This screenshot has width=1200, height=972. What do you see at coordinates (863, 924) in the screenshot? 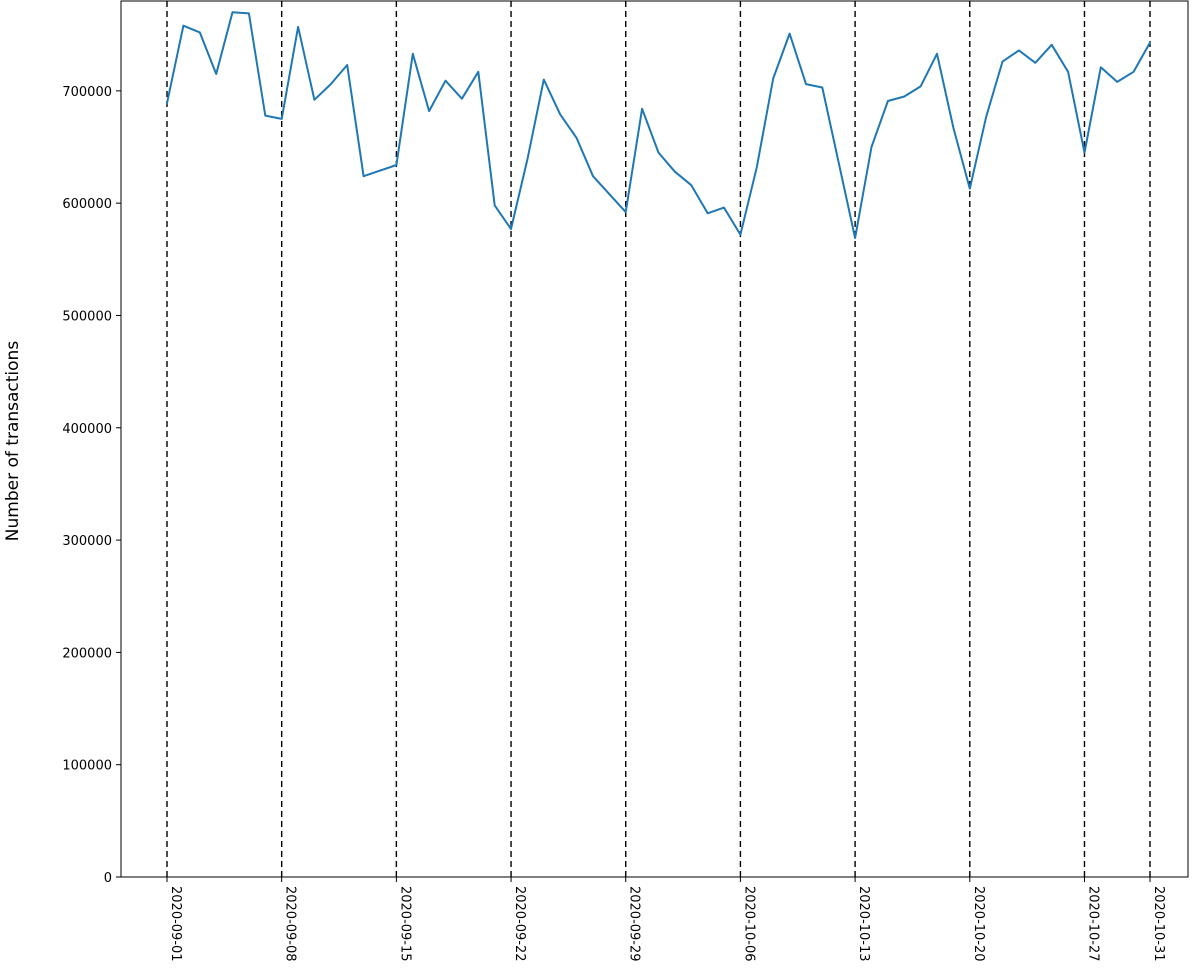
I see `x-tick-label: 2020-10-13` at bounding box center [863, 924].